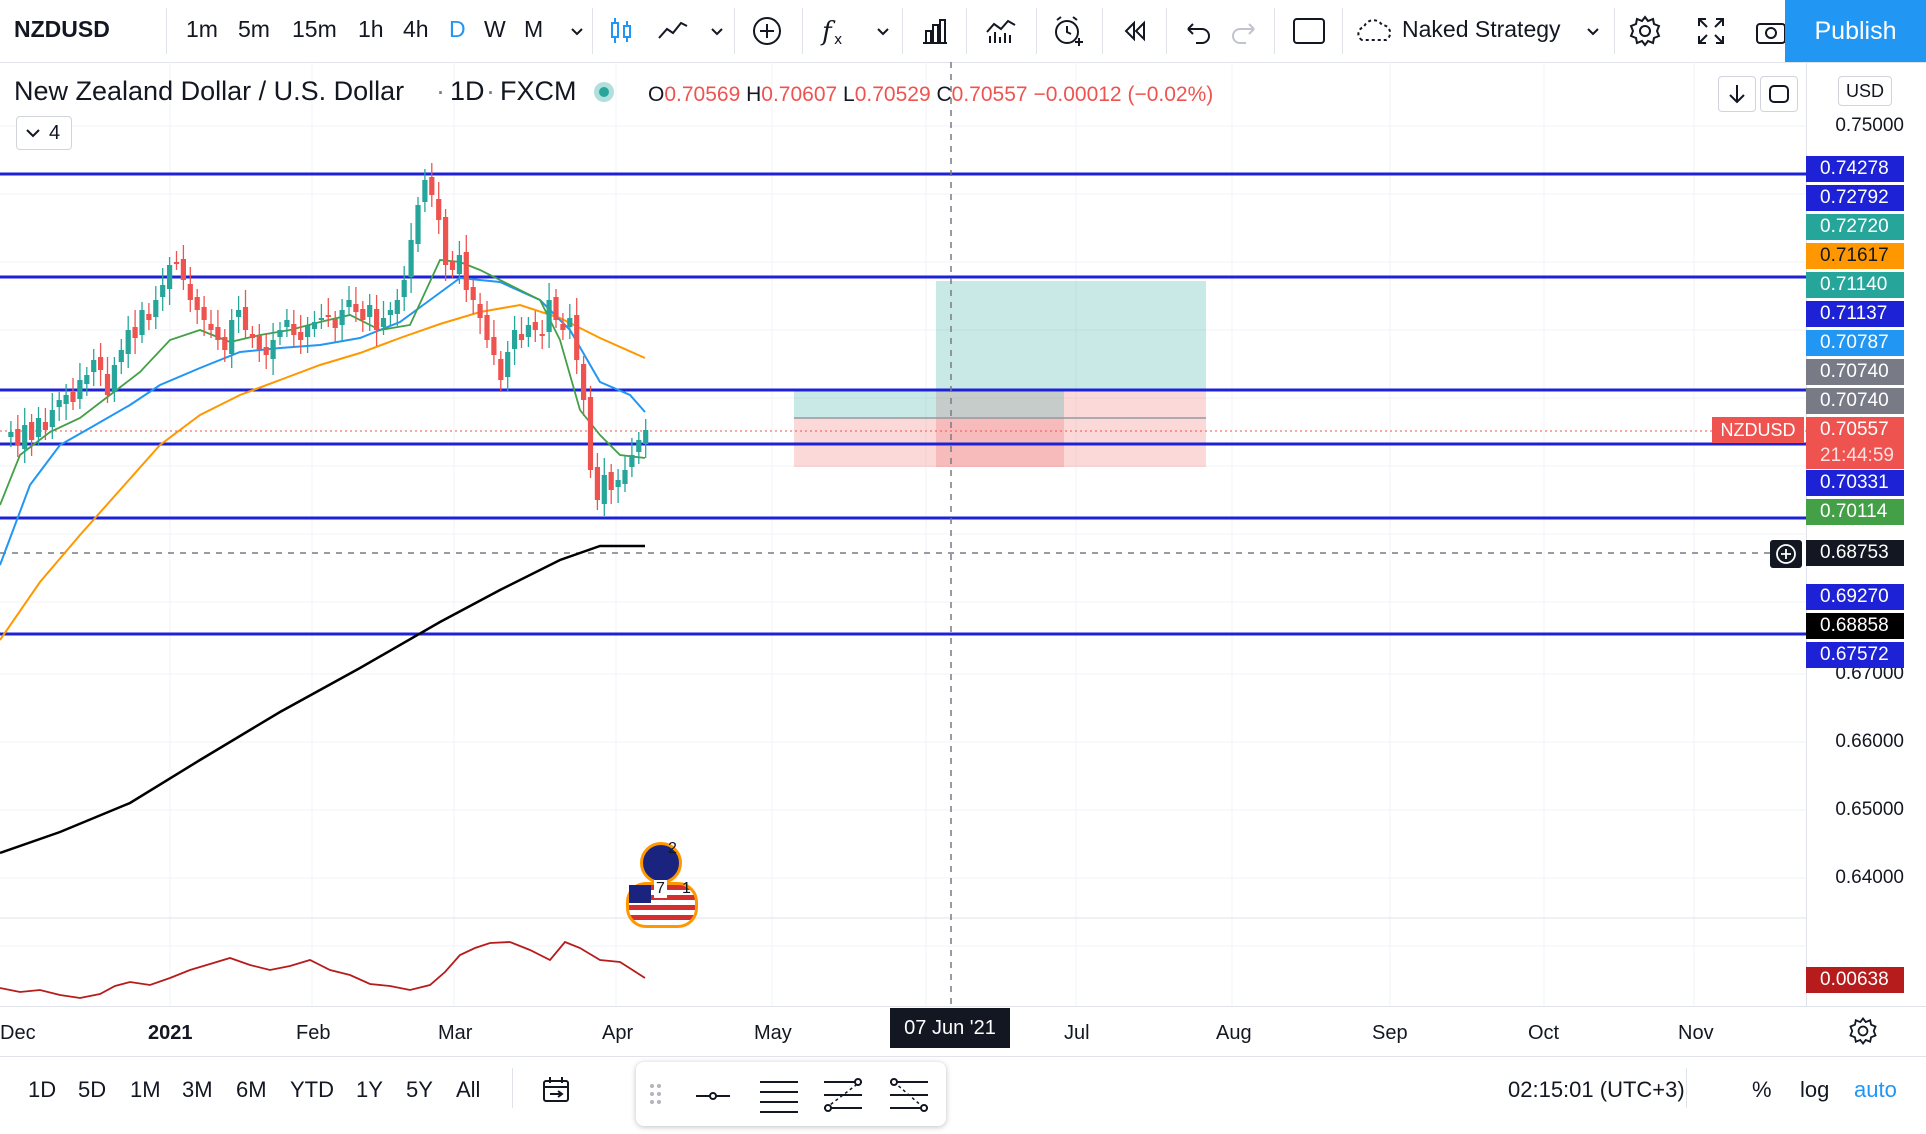  I want to click on timeframe-w: W, so click(495, 29).